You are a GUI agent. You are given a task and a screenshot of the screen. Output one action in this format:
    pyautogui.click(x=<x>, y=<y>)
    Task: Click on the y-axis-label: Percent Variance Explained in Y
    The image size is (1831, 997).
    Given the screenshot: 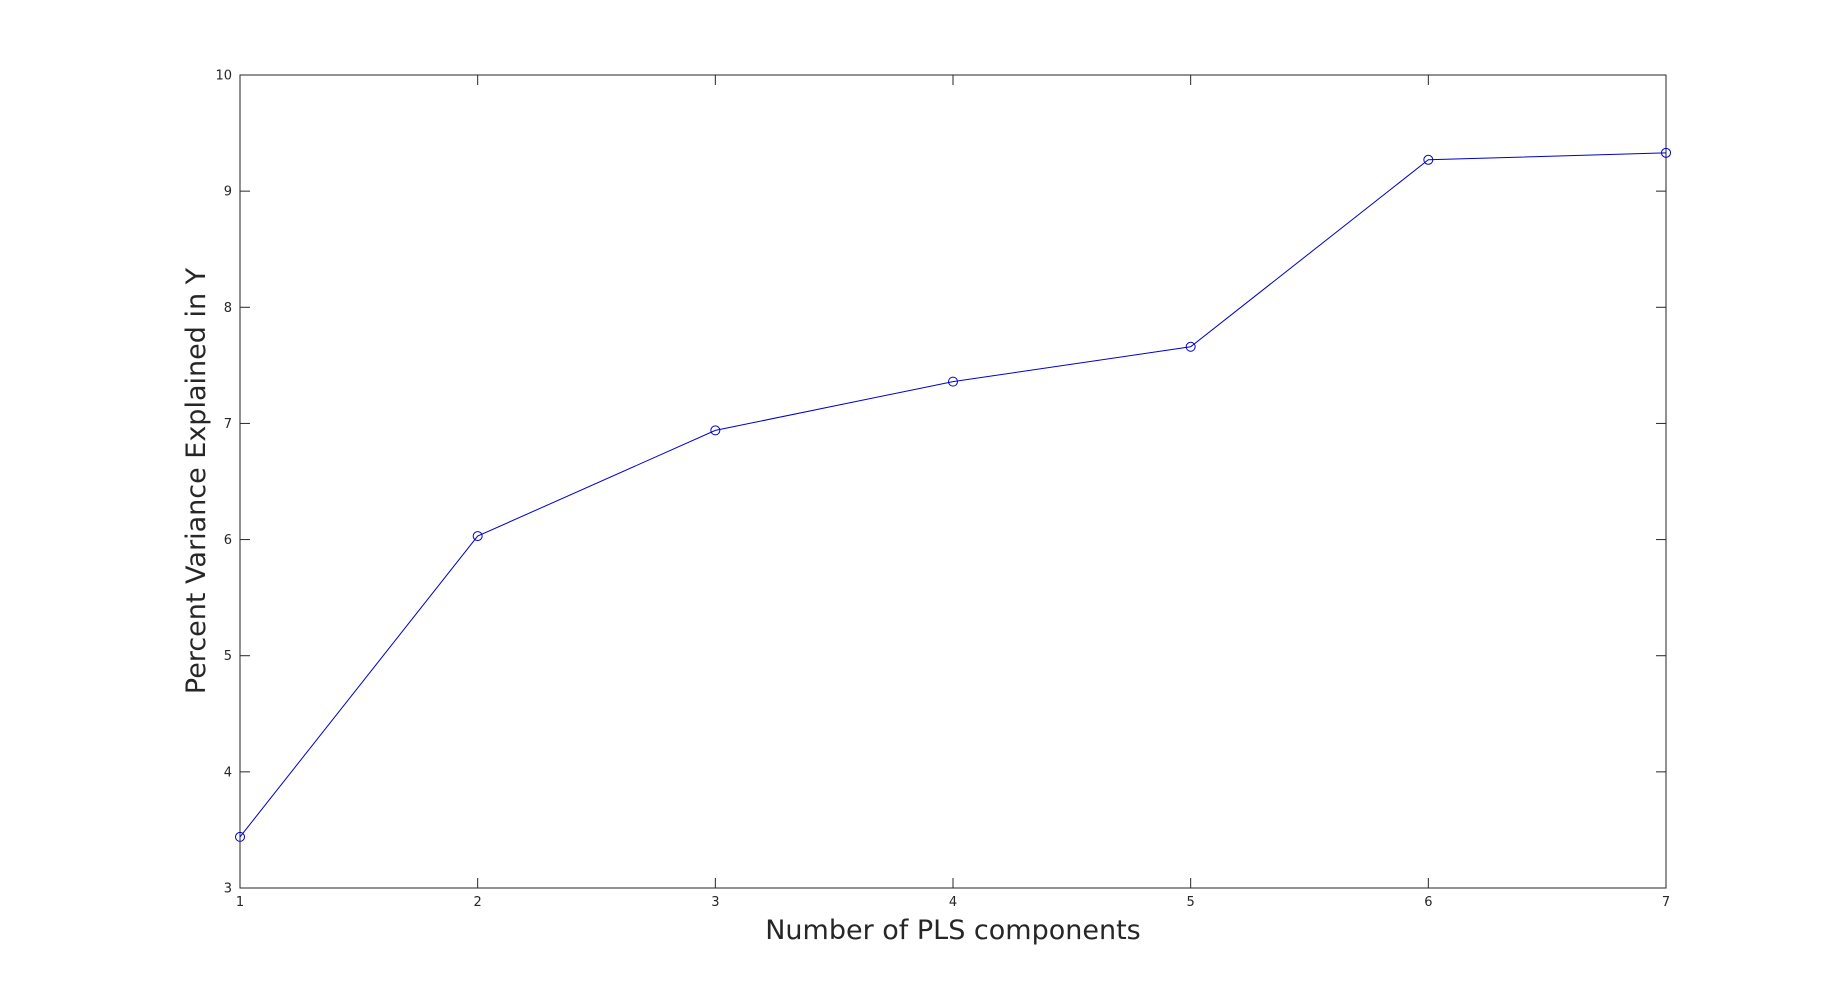 What is the action you would take?
    pyautogui.click(x=196, y=480)
    